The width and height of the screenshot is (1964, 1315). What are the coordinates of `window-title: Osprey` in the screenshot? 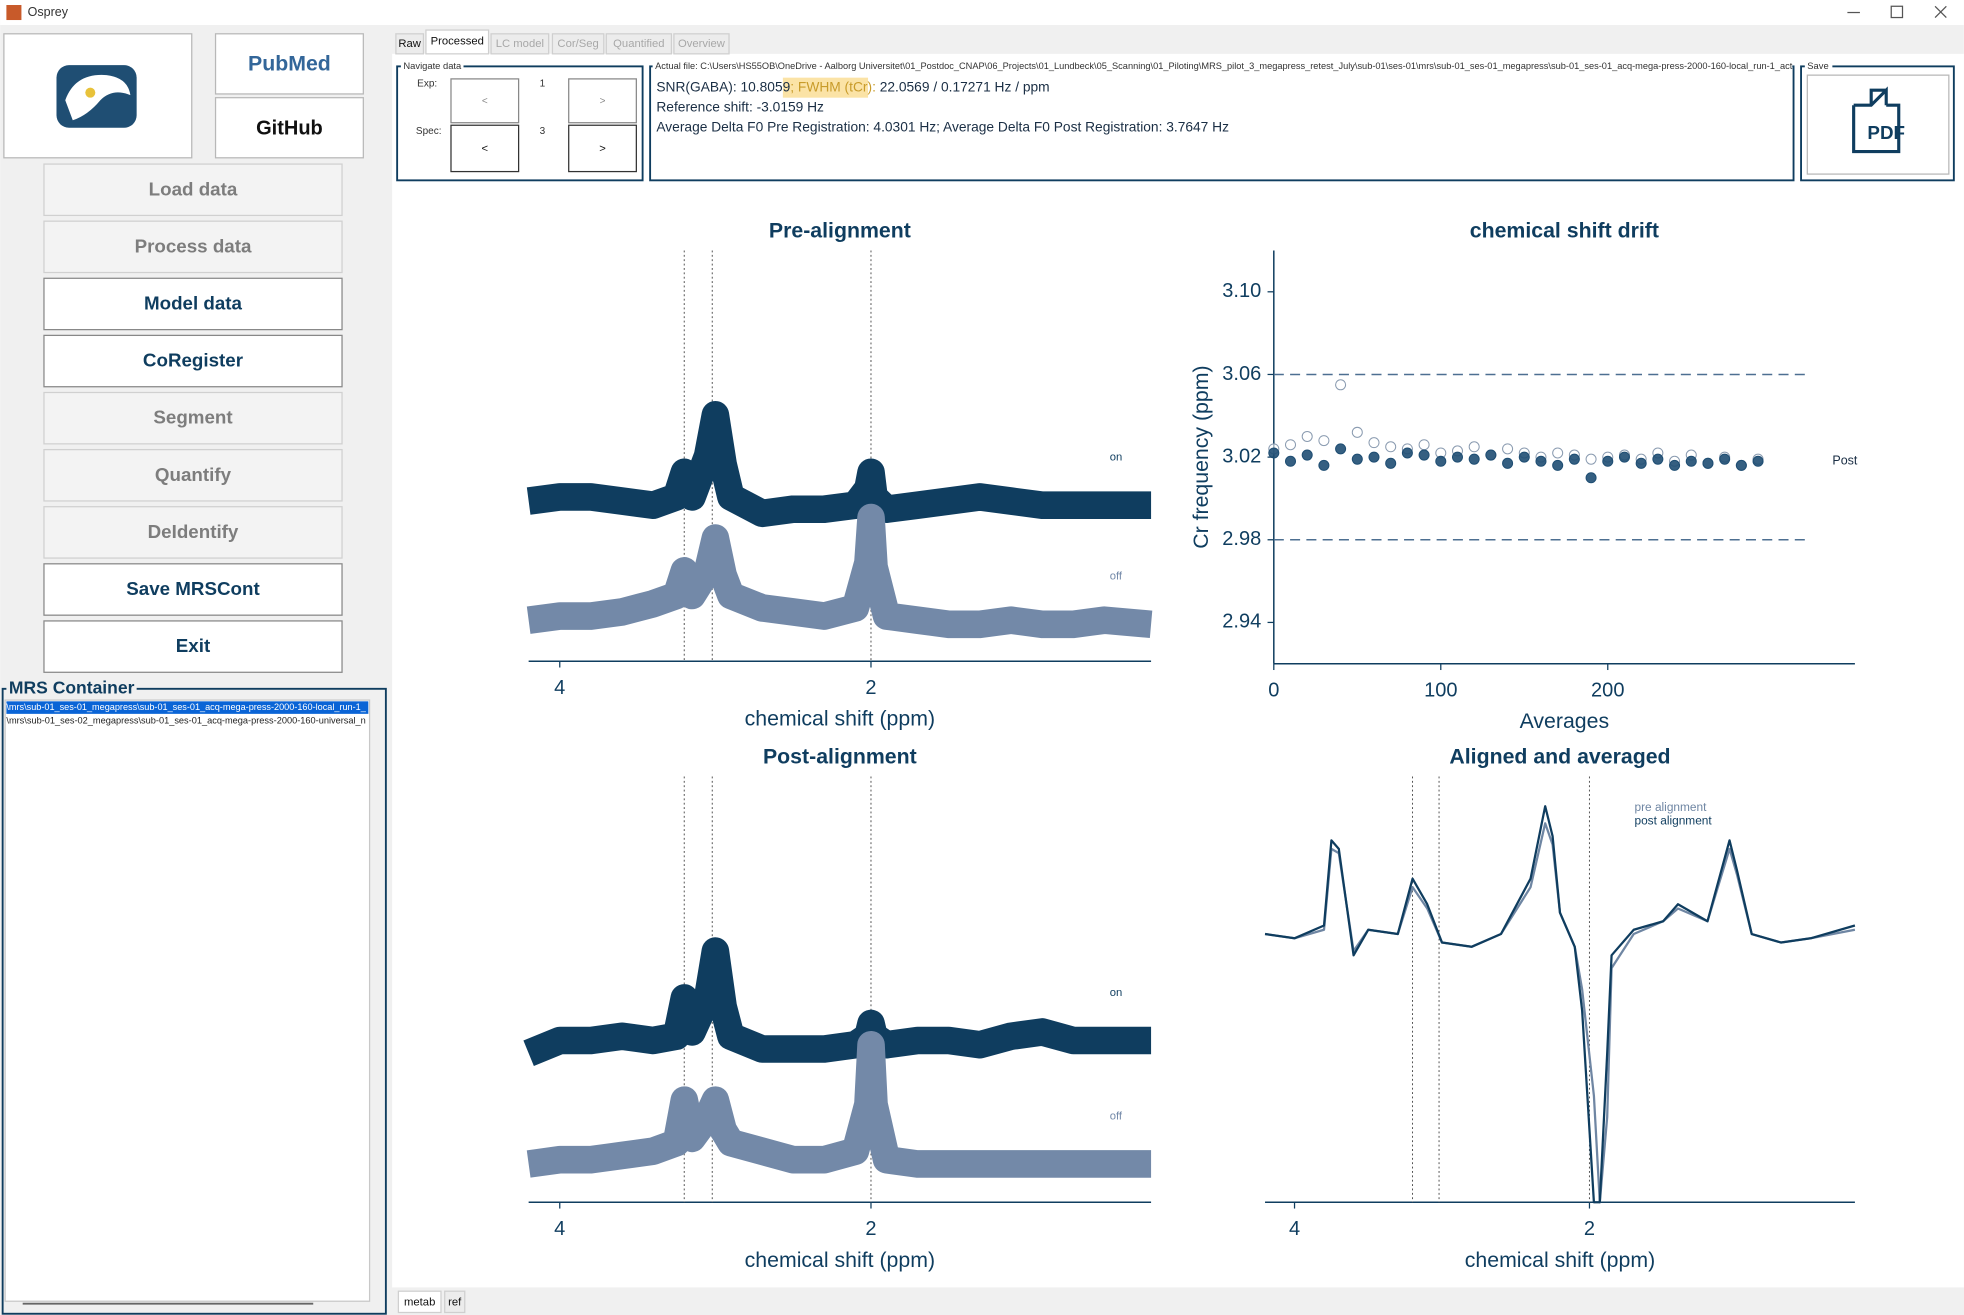 It's located at (48, 12).